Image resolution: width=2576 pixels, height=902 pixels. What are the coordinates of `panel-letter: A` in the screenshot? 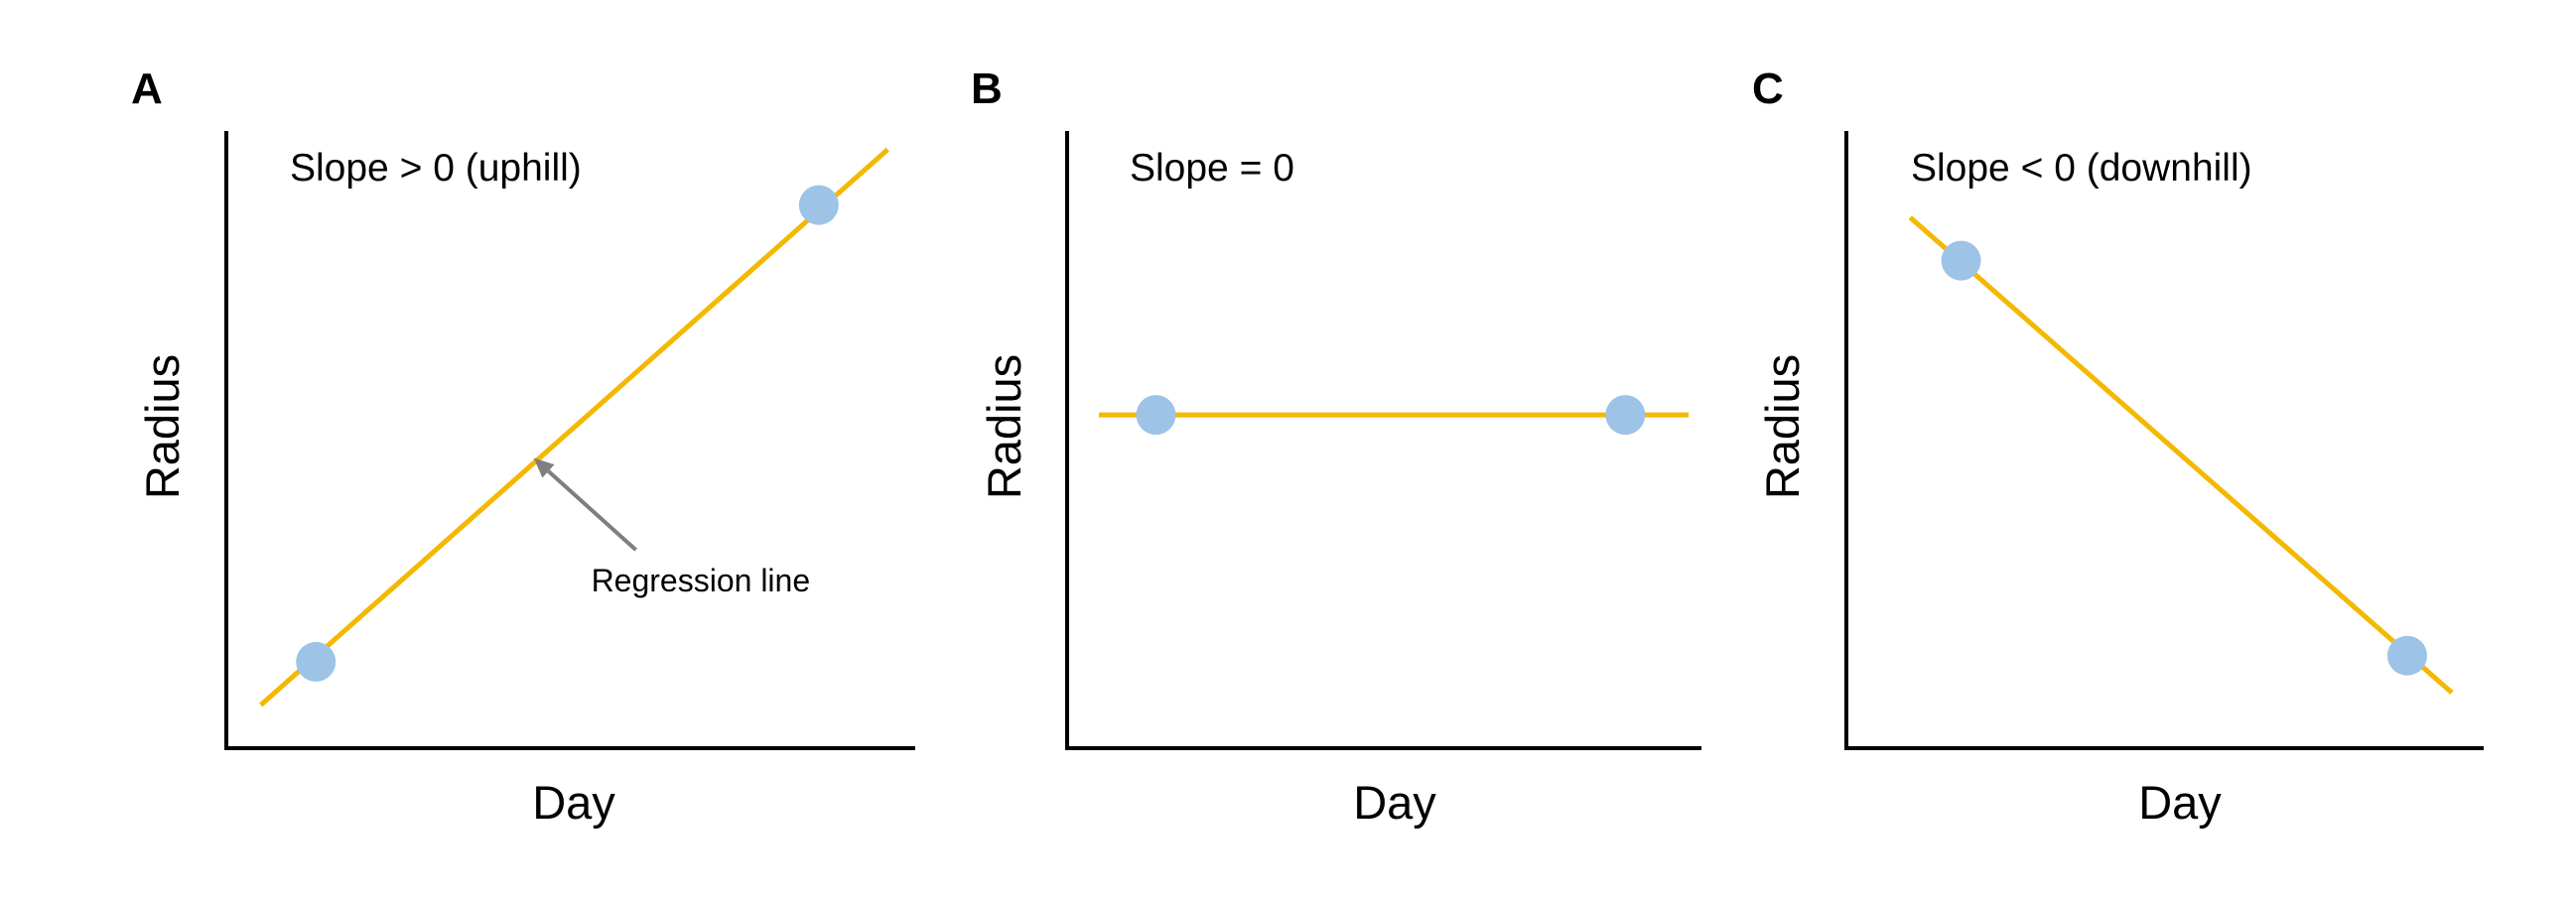 It's located at (147, 88).